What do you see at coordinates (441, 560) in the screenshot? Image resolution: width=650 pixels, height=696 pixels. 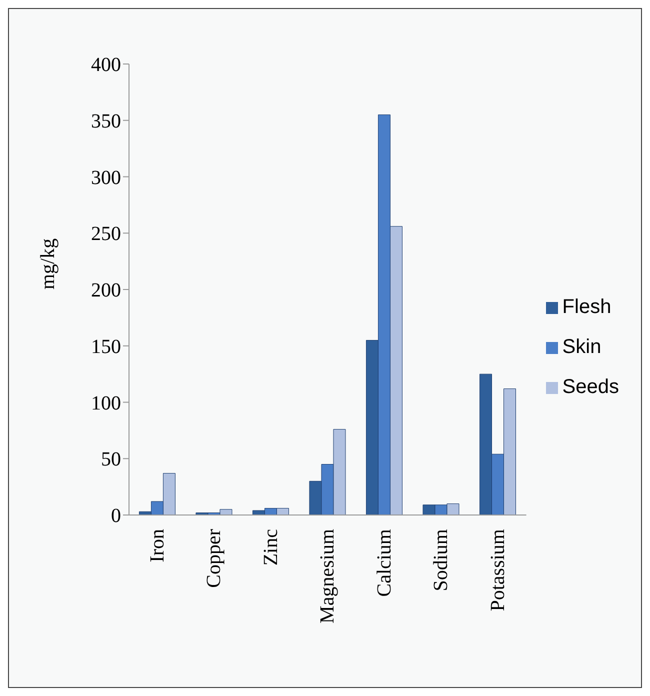 I see `x-tick-label: Sodium` at bounding box center [441, 560].